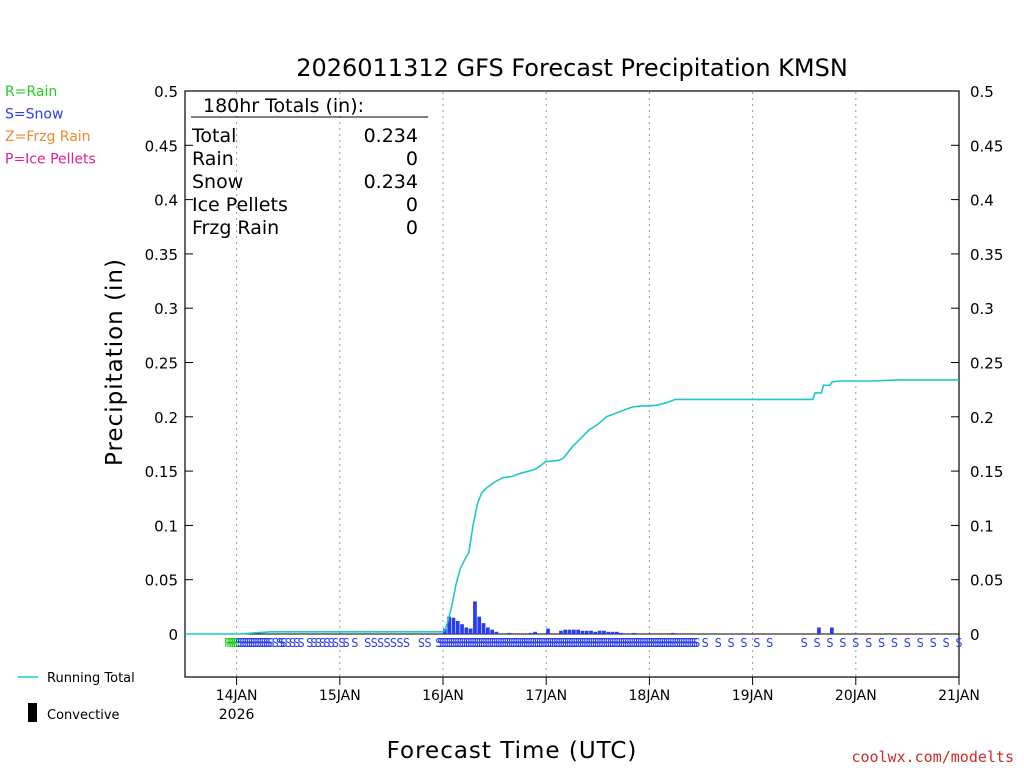 This screenshot has width=1024, height=768. Describe the element at coordinates (412, 205) in the screenshot. I see `totals-row-value: 0` at that location.